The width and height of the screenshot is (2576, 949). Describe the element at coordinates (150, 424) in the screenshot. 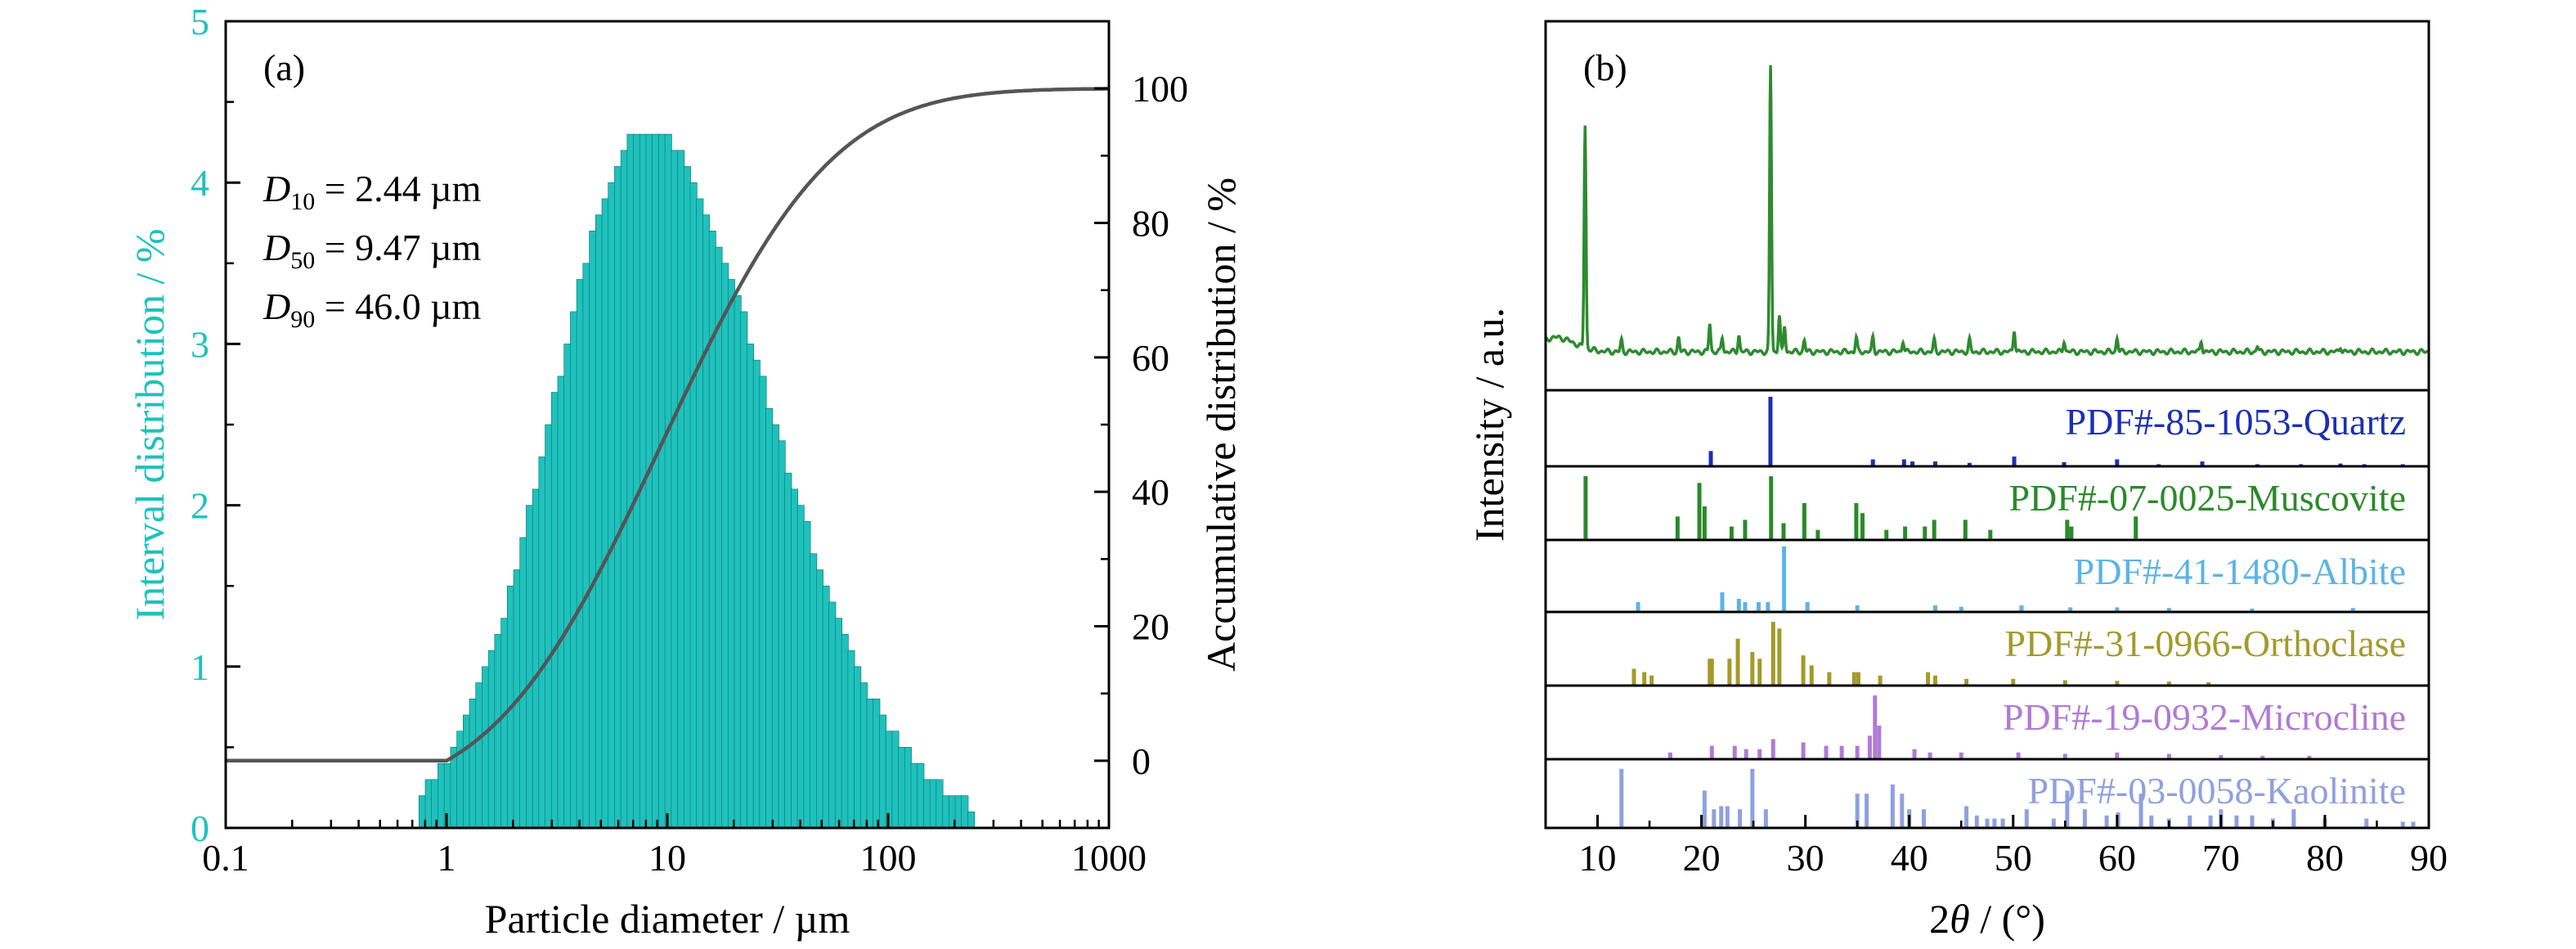

I see `panel-a-left-y-axis-title: Interval distribution / %` at that location.